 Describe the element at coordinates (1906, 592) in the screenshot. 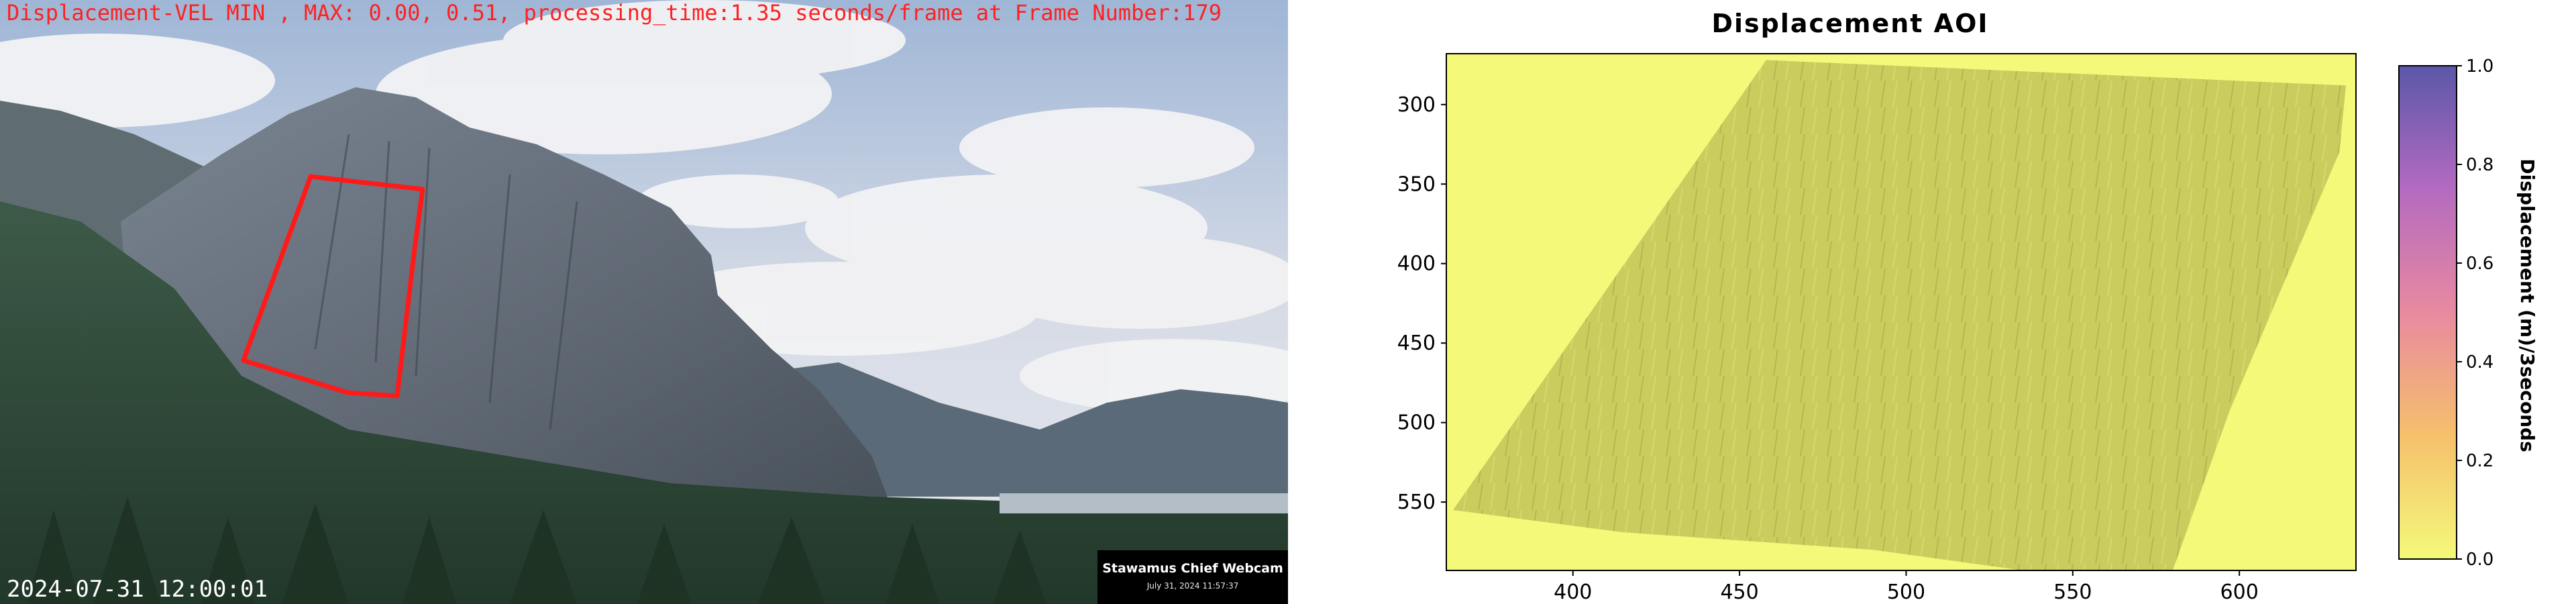

I see `x-tick-label: 500` at that location.